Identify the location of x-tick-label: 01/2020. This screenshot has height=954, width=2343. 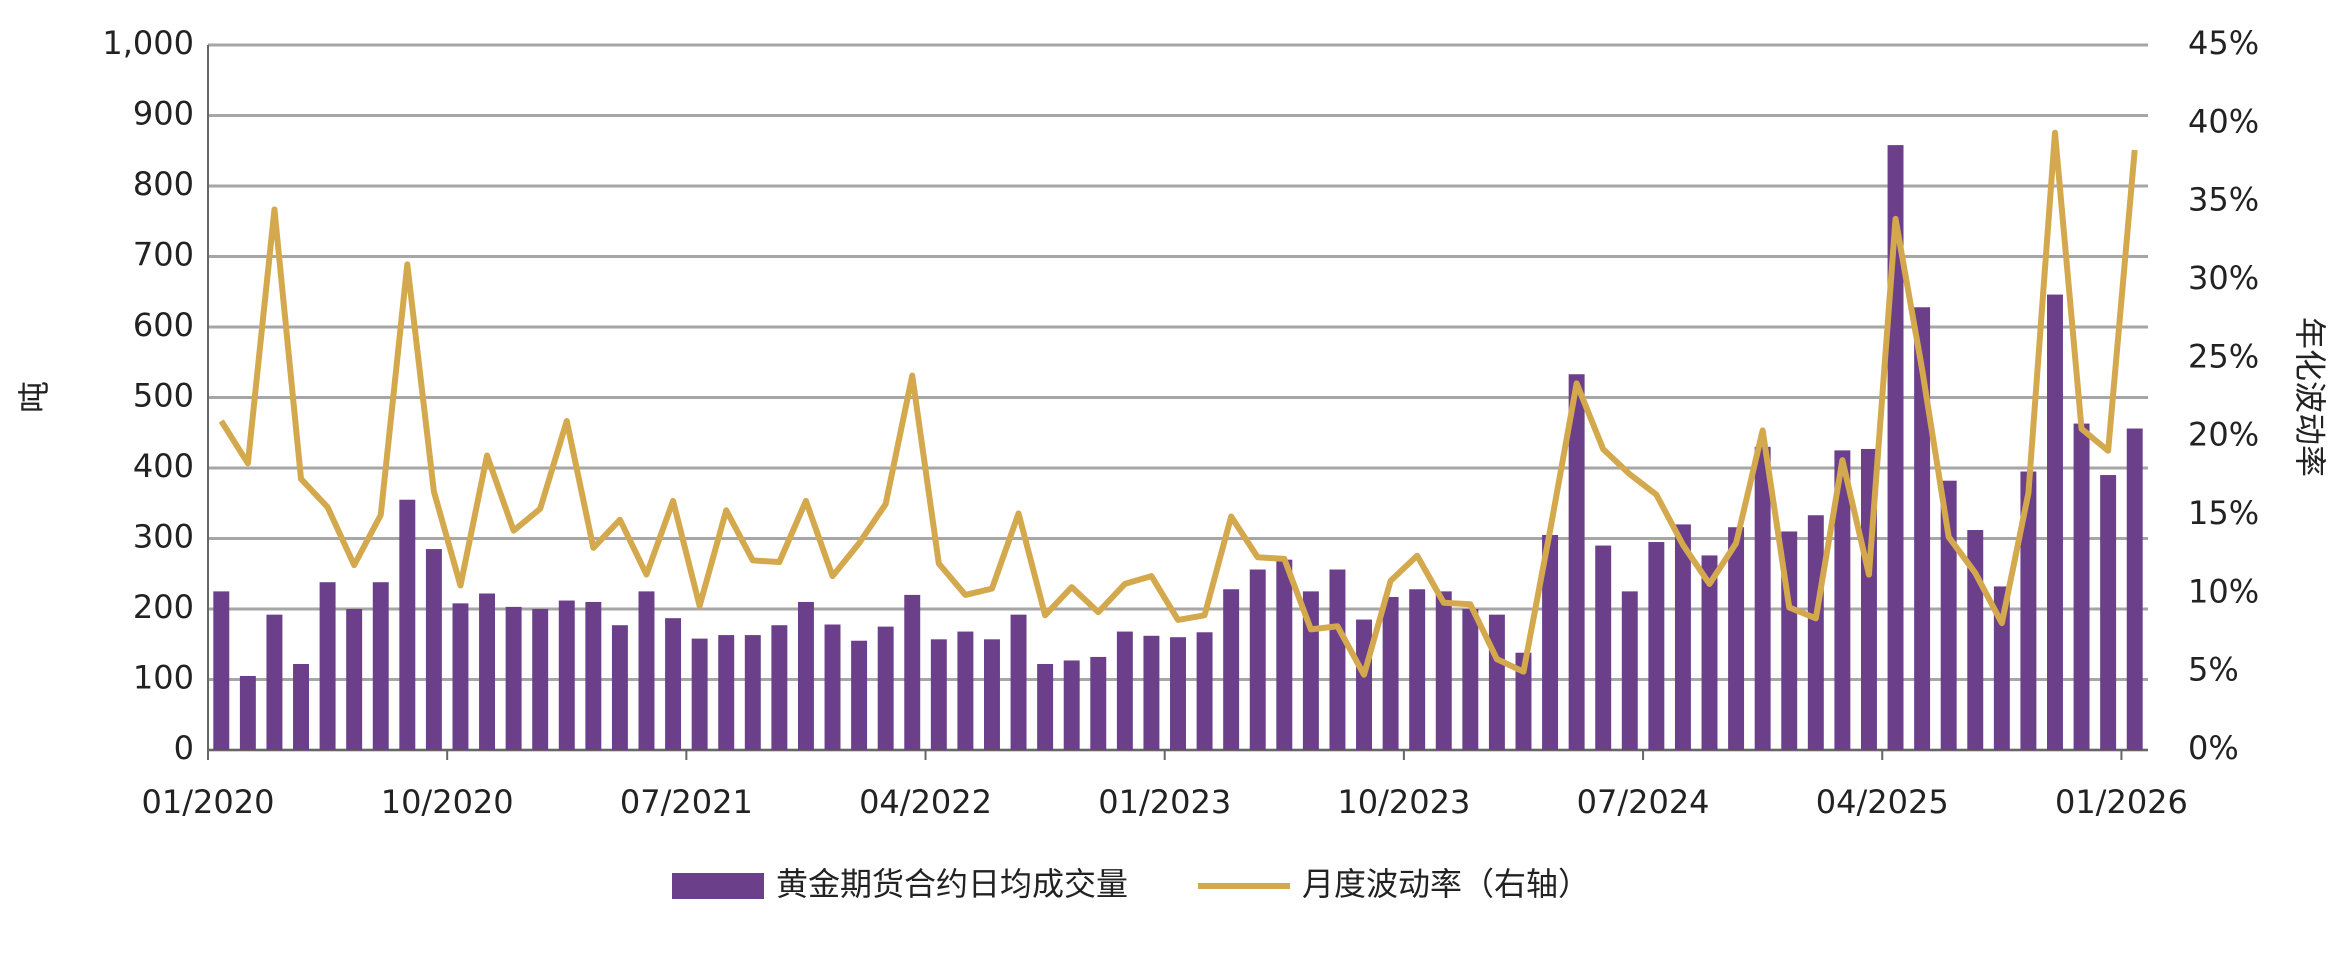
(208, 802).